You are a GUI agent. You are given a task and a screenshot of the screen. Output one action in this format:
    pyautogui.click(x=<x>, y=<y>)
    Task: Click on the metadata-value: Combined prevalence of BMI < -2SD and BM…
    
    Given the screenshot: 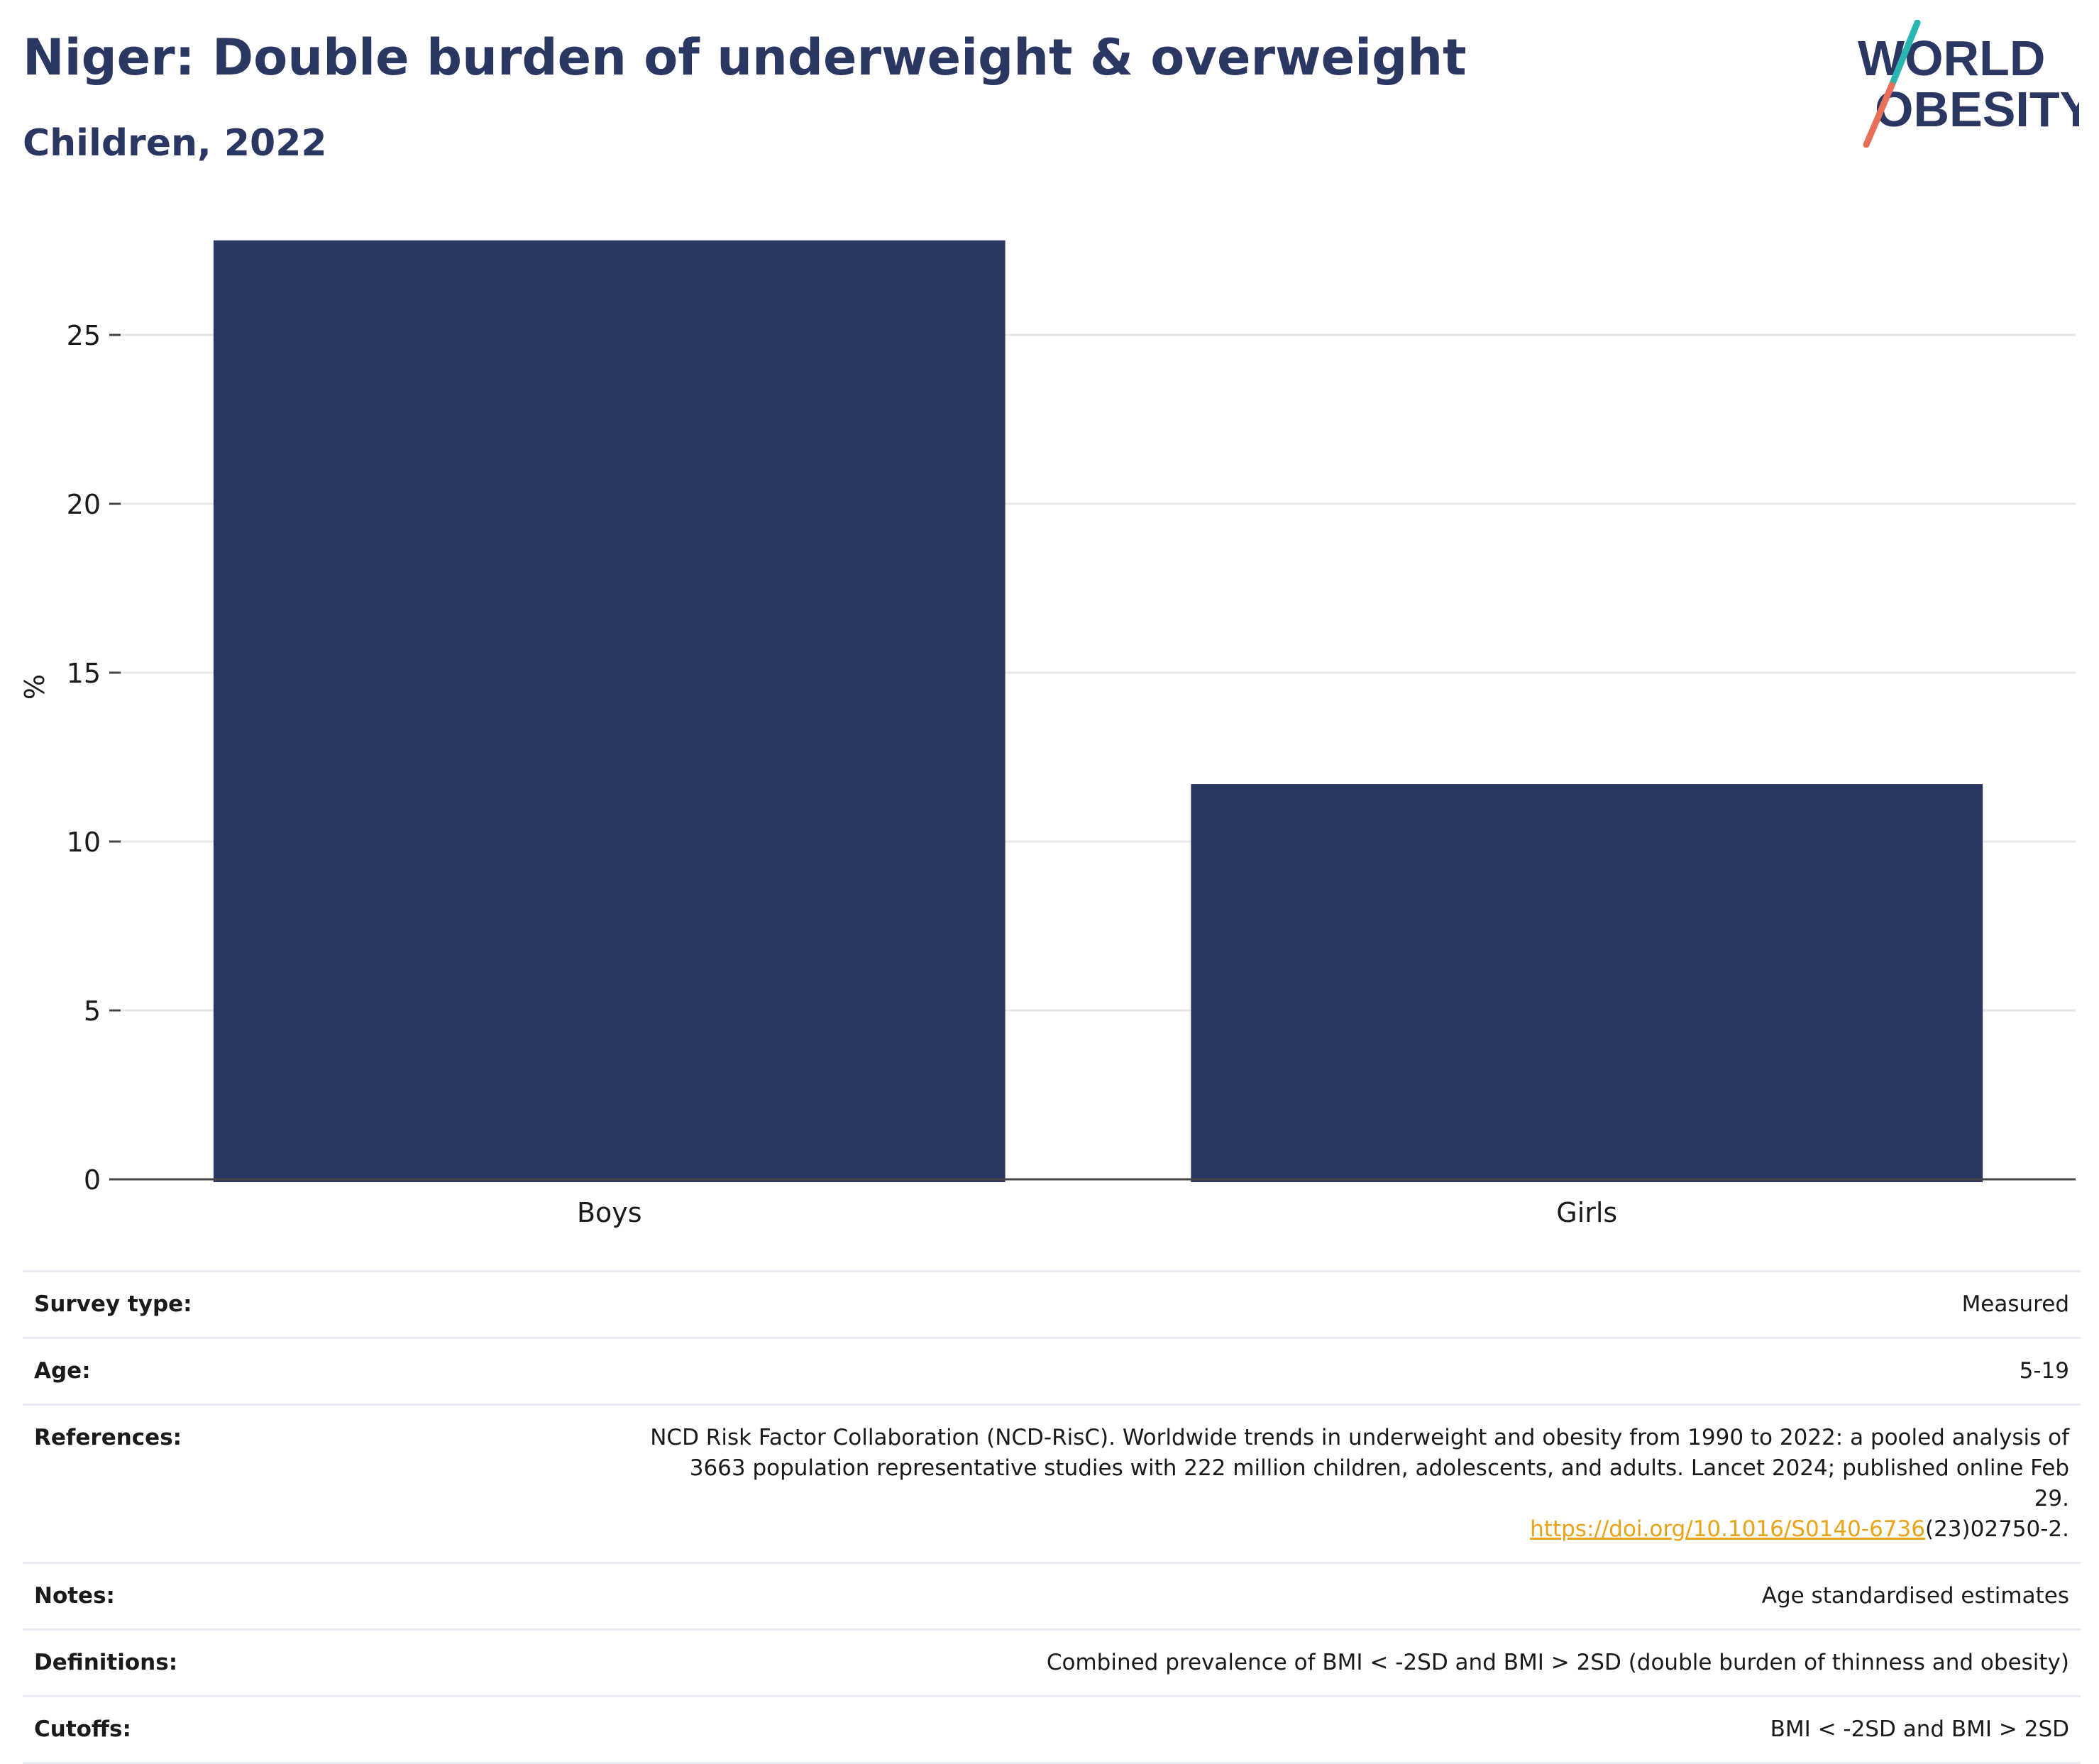 What is the action you would take?
    pyautogui.click(x=1558, y=1663)
    